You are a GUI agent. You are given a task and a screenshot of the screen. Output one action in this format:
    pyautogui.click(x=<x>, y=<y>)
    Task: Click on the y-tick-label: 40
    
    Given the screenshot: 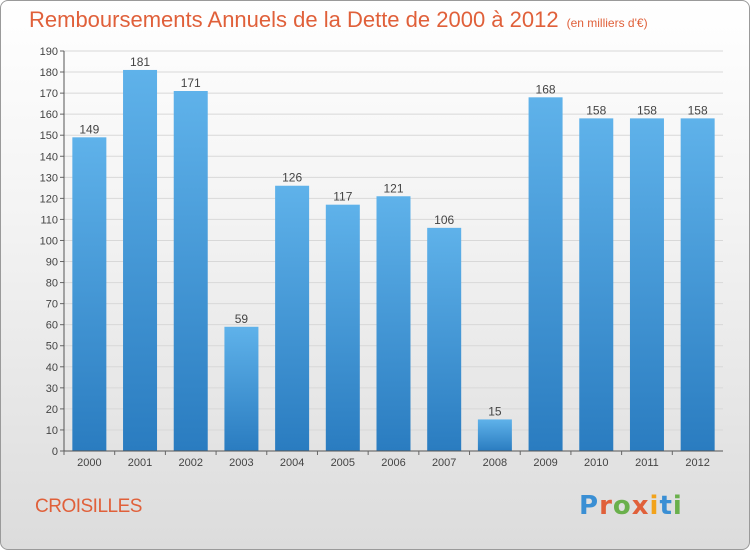 What is the action you would take?
    pyautogui.click(x=52, y=368)
    